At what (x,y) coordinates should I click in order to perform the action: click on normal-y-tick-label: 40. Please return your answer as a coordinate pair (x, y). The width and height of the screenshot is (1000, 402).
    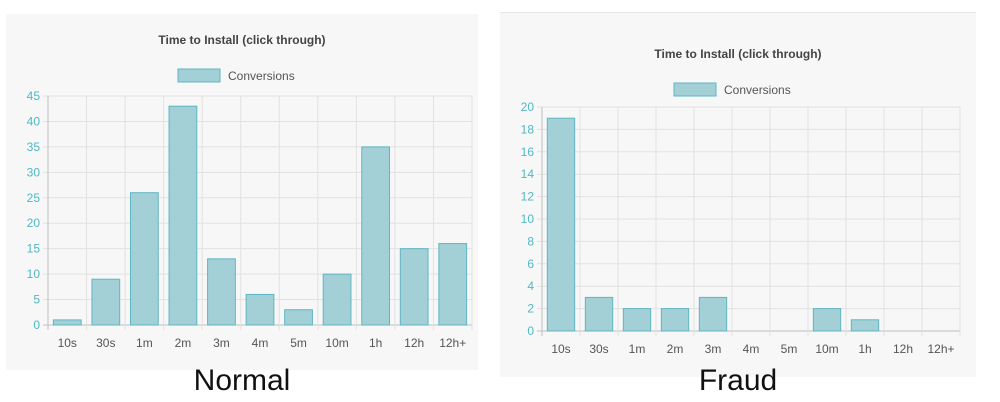
    Looking at the image, I should click on (34, 121).